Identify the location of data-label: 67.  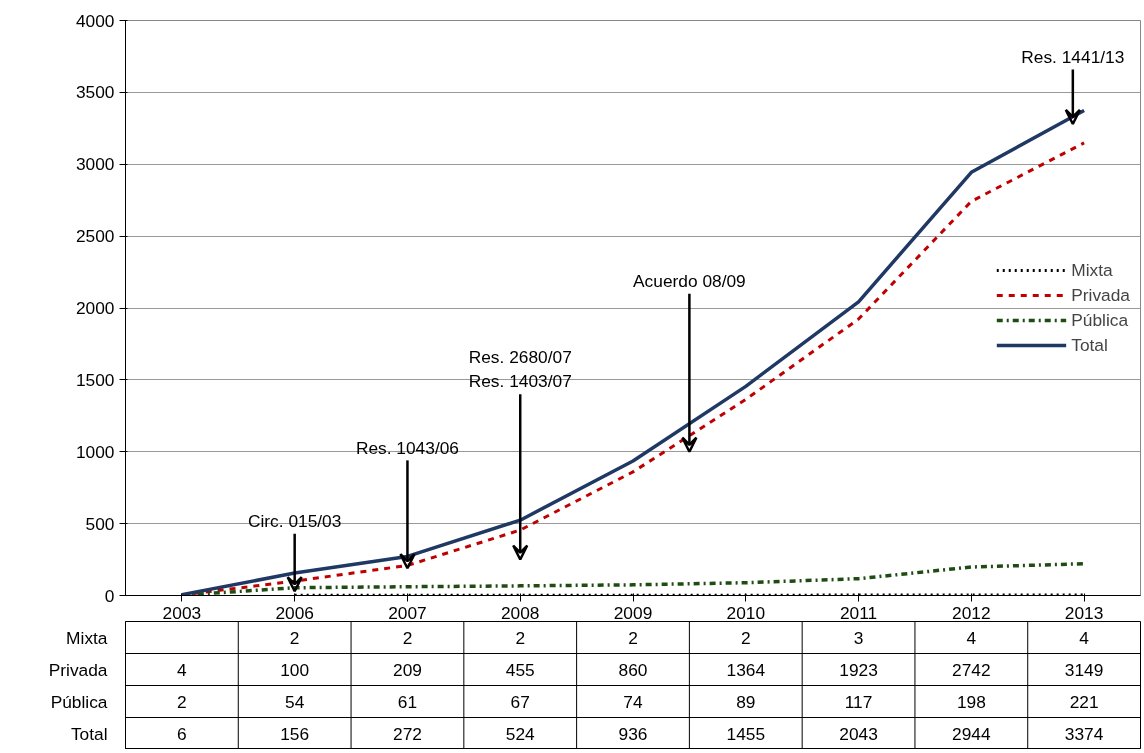
(520, 701).